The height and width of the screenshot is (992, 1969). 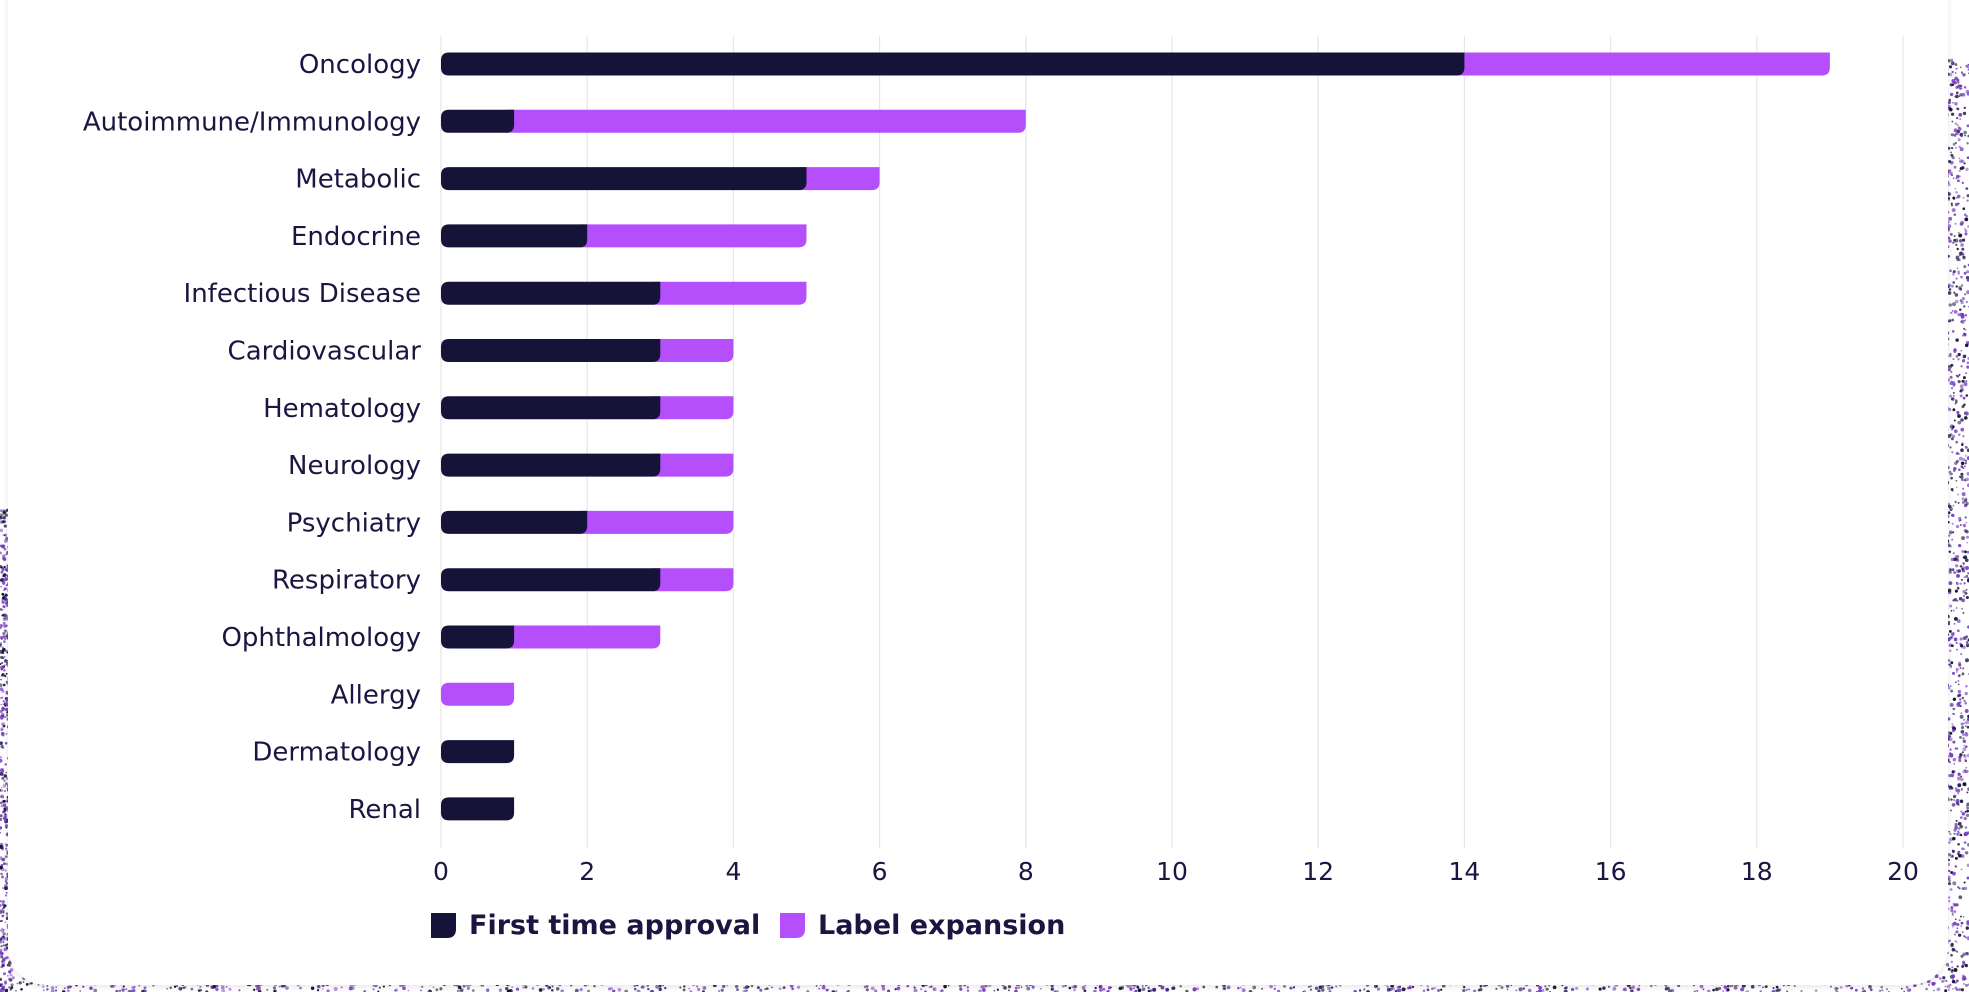 I want to click on category-label: Allergy, so click(x=376, y=695).